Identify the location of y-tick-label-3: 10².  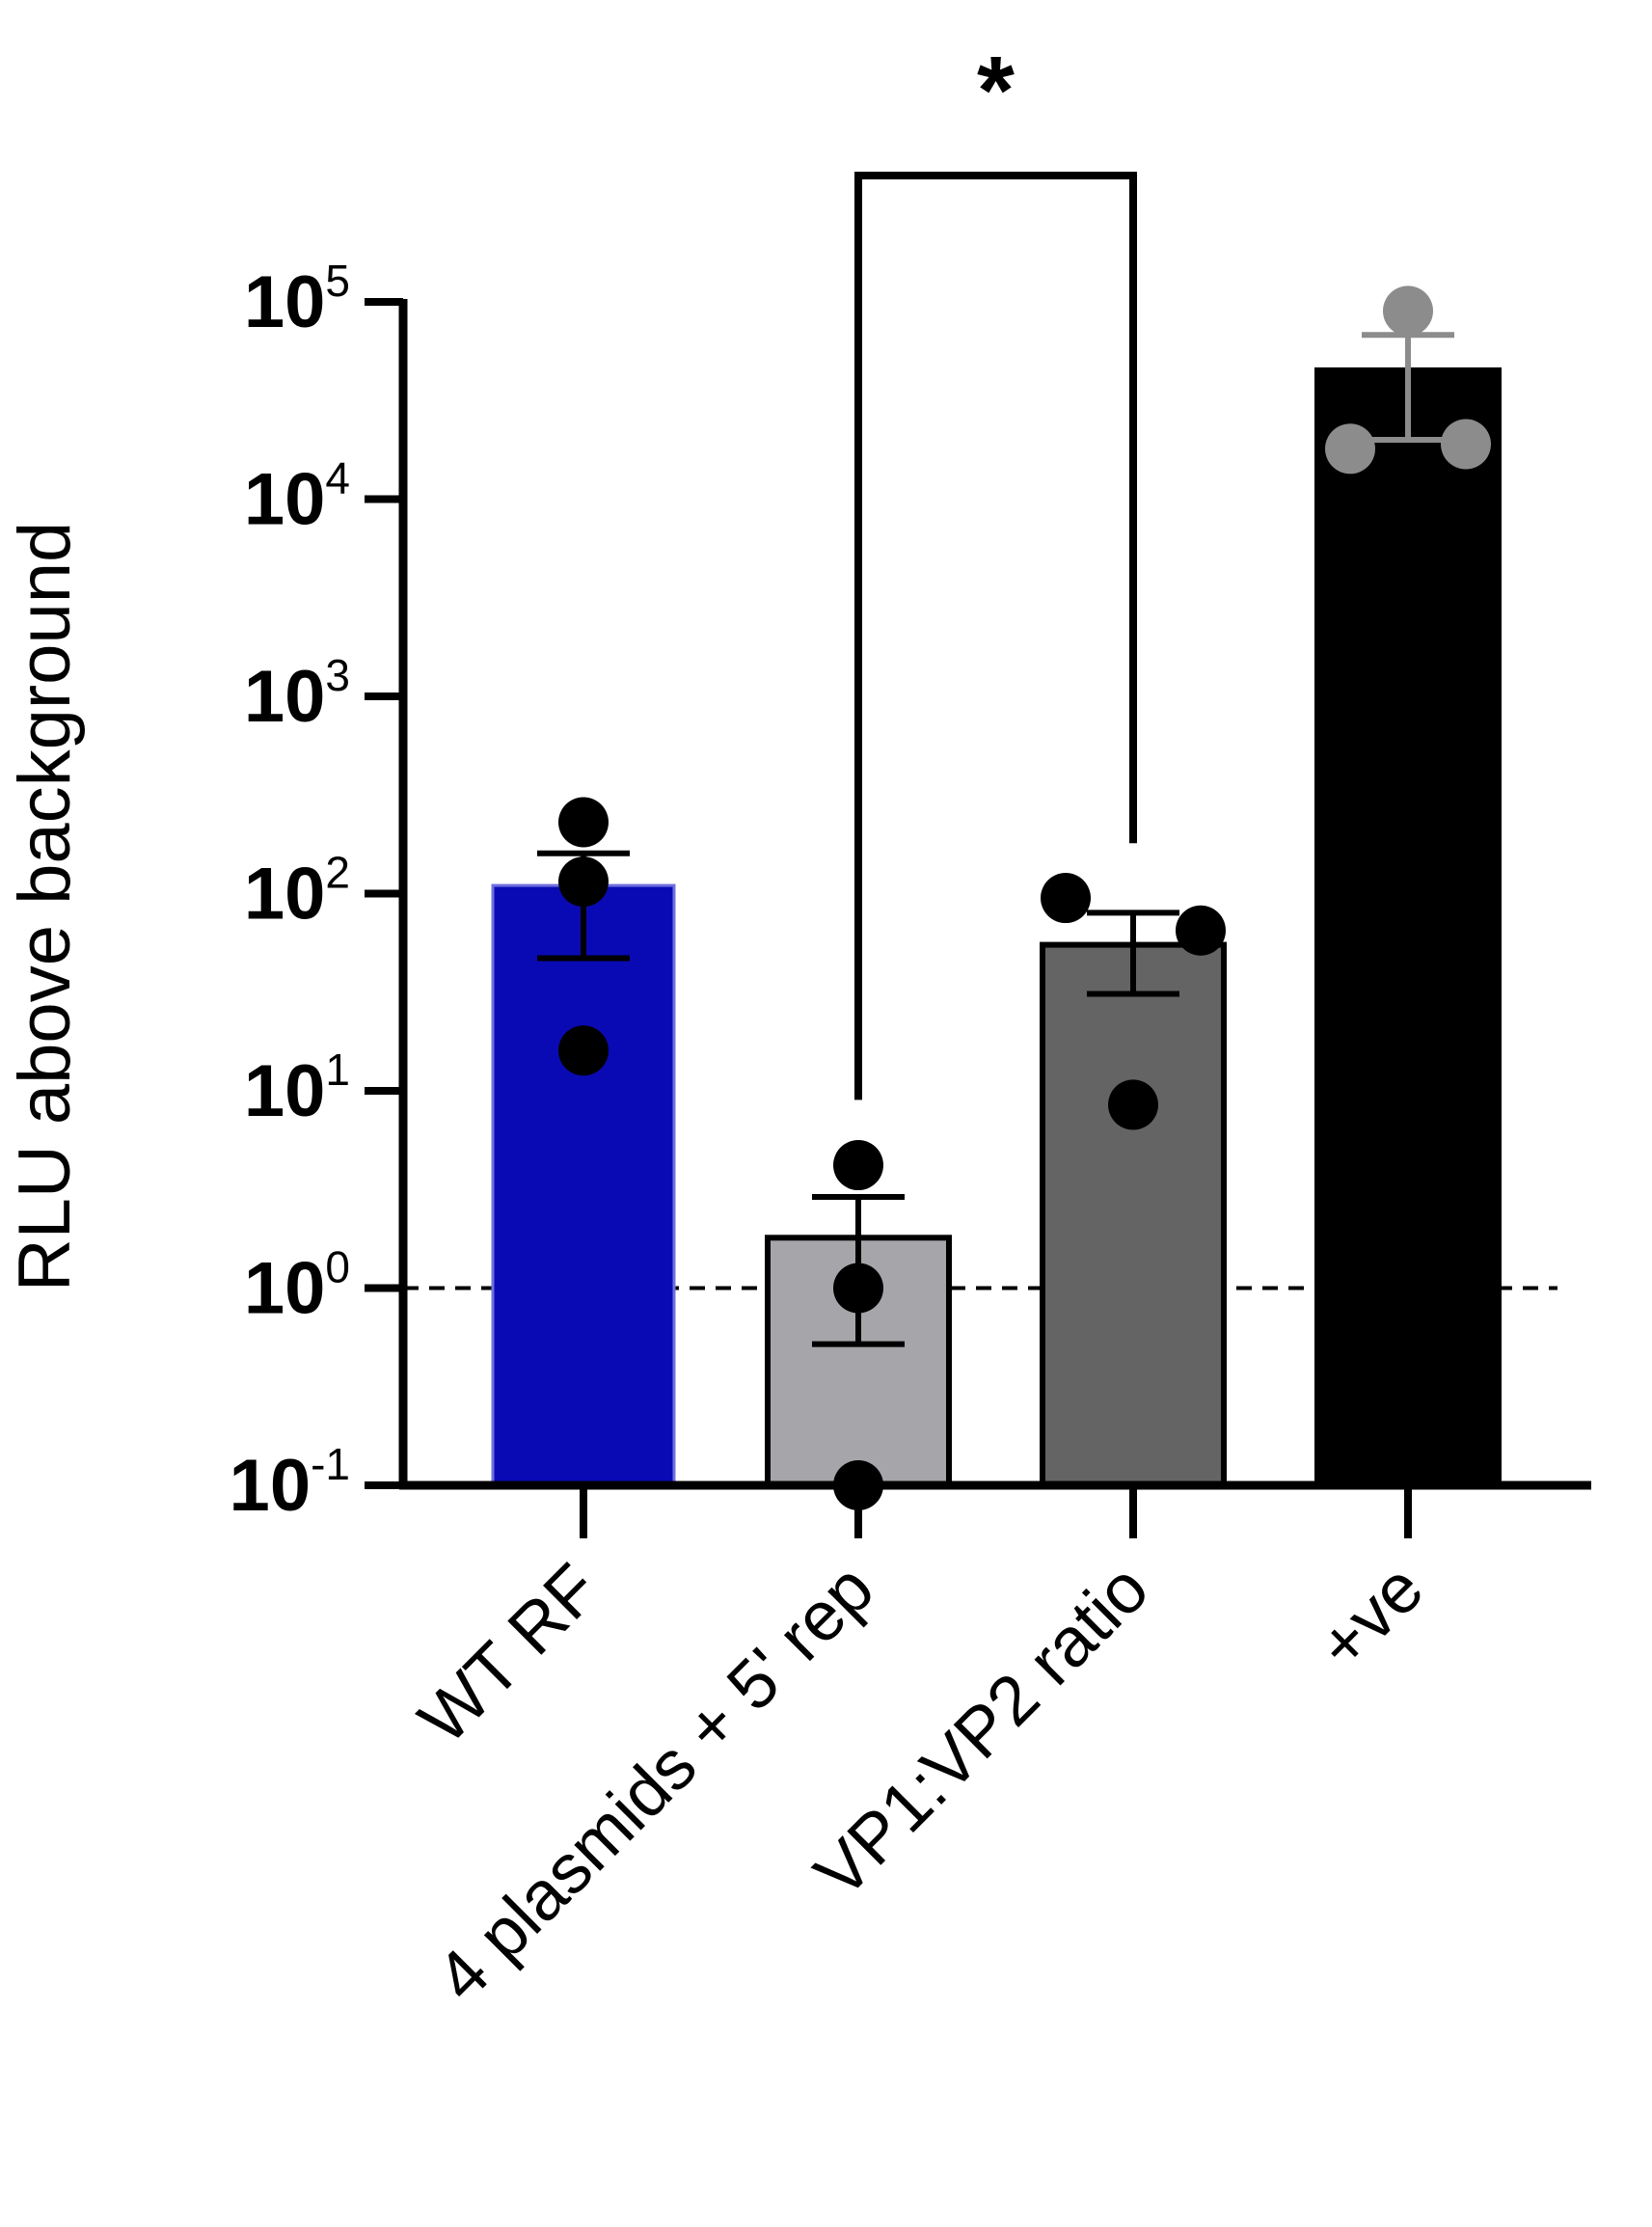
(297, 892).